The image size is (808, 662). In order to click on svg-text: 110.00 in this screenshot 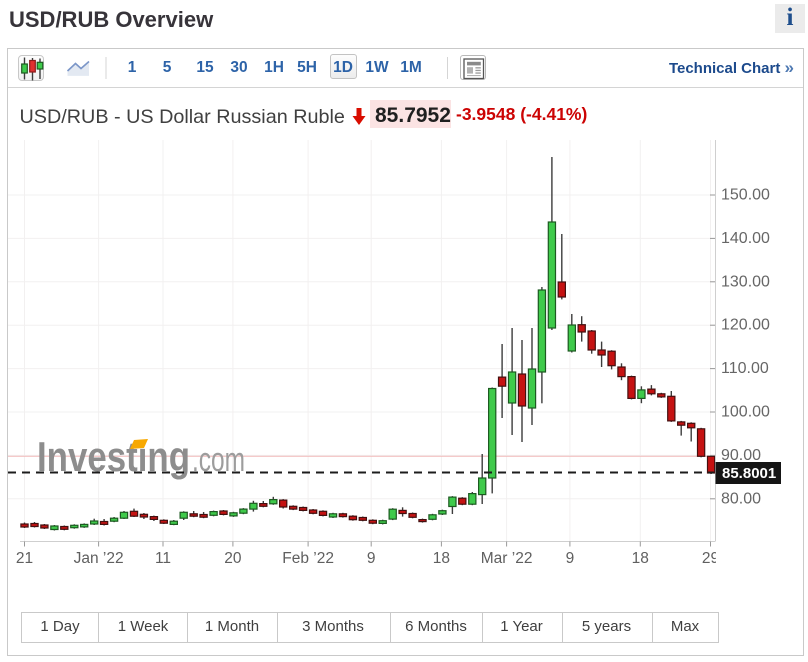, I will do `click(745, 368)`.